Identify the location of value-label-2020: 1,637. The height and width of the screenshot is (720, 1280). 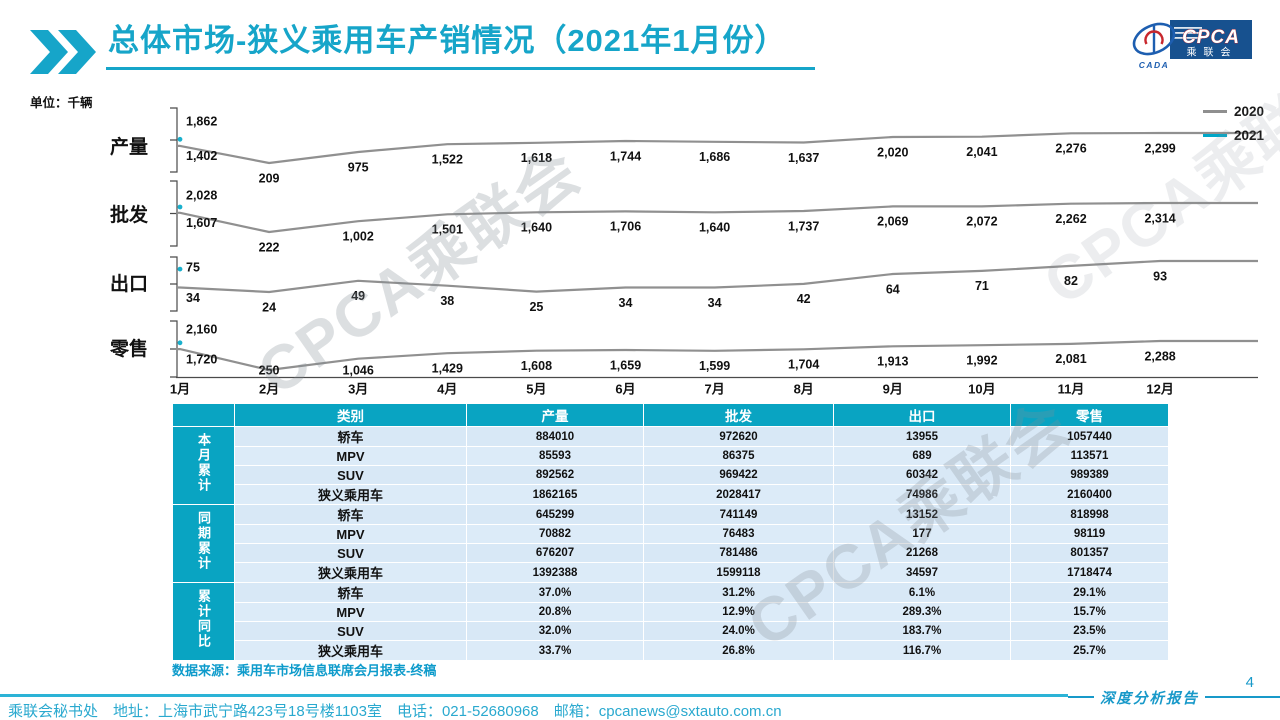
(803, 158).